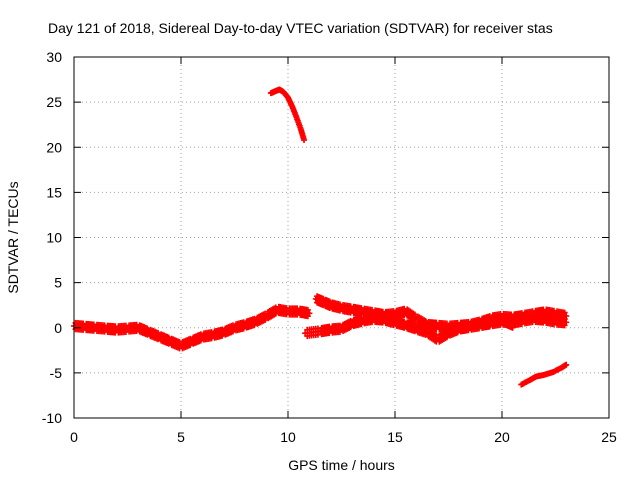 The image size is (640, 480). What do you see at coordinates (609, 437) in the screenshot?
I see `x-tick-label: 25` at bounding box center [609, 437].